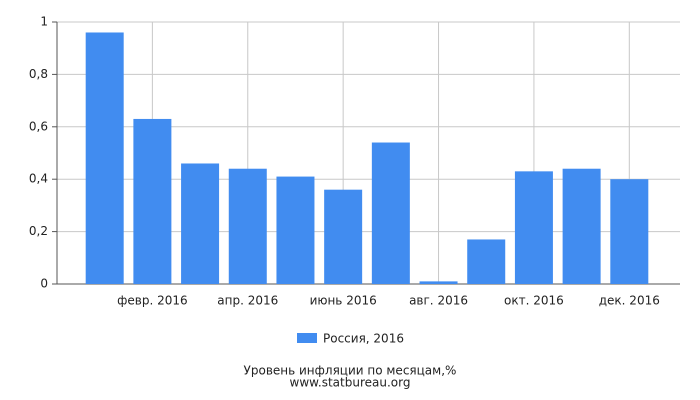  I want to click on y-tick-label: 0,6, so click(38, 126).